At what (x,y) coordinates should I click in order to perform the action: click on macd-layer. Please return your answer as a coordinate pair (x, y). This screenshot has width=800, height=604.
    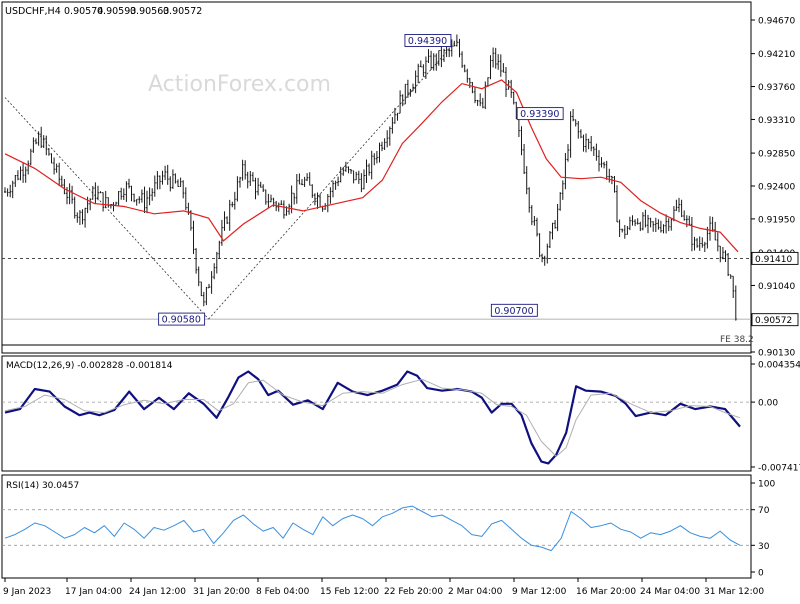
    Looking at the image, I should click on (376, 417).